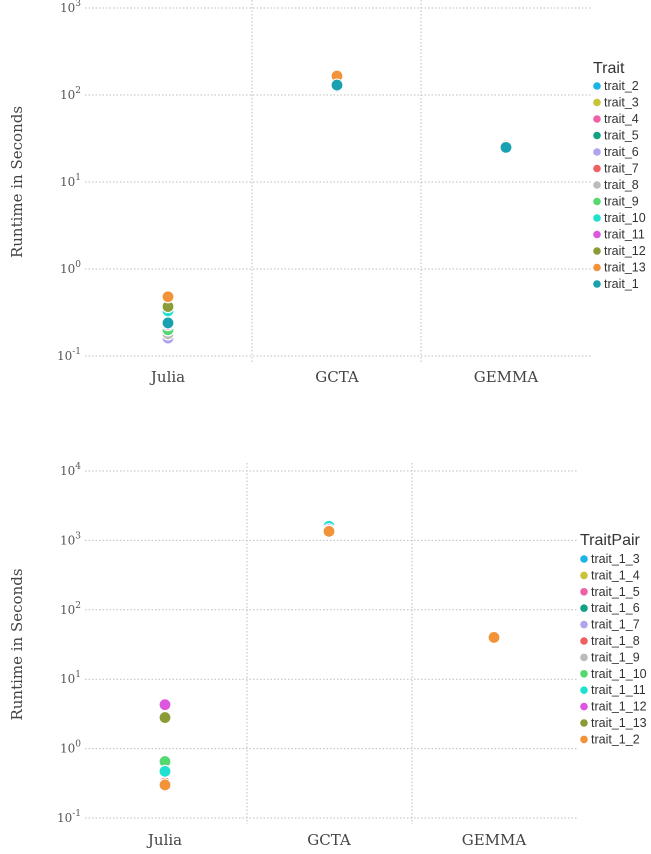 The height and width of the screenshot is (854, 651). Describe the element at coordinates (610, 540) in the screenshot. I see `legend-title: TraitPair` at that location.